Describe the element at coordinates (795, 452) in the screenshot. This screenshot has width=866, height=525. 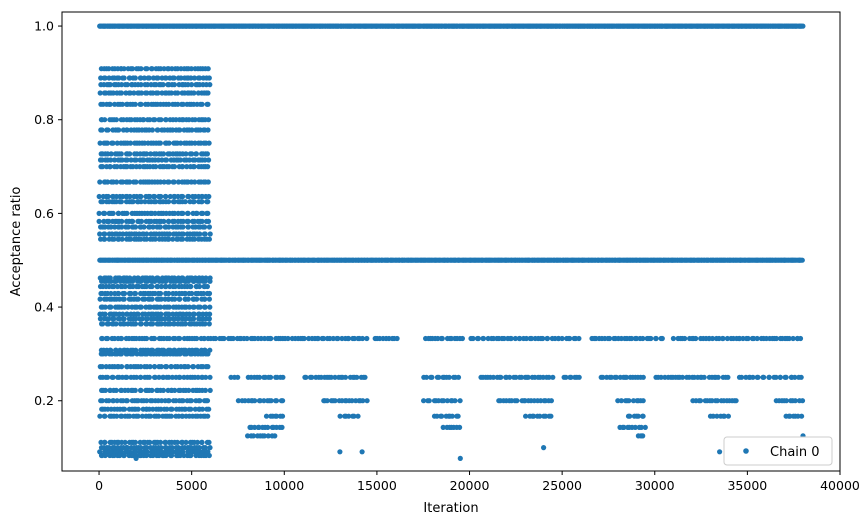
I see `legend-label-chain-0: Chain 0` at that location.